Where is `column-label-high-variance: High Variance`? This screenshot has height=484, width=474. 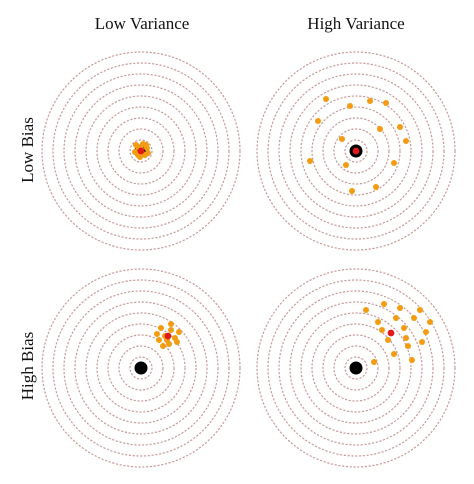
column-label-high-variance: High Variance is located at coordinates (356, 23).